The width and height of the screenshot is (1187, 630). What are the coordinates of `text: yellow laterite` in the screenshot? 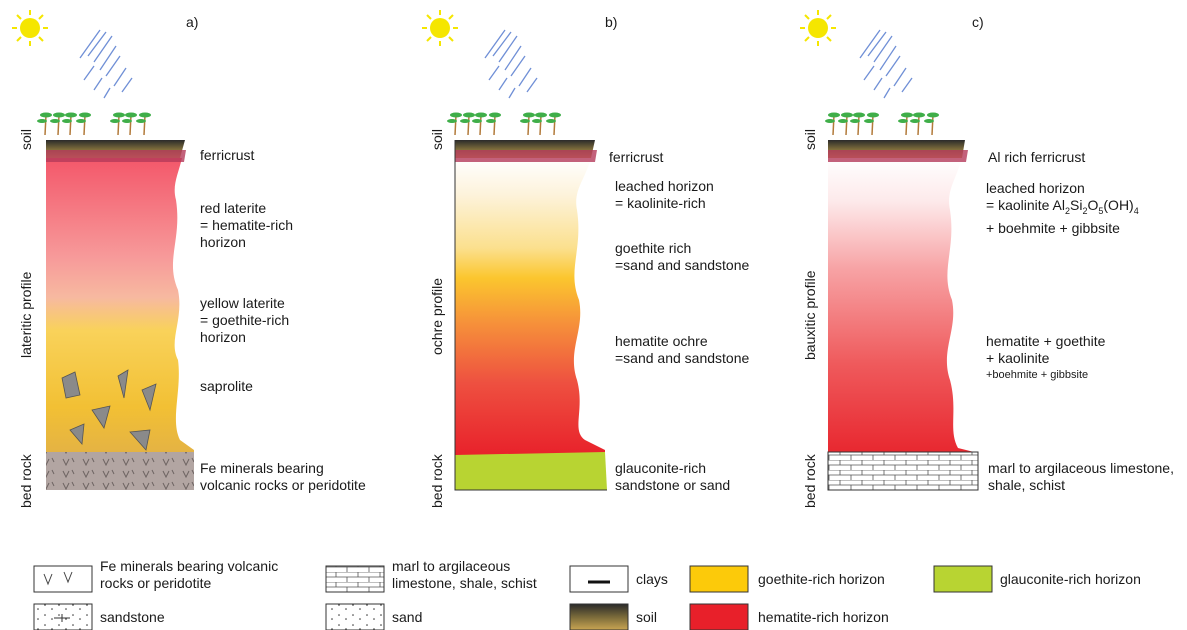 It's located at (242, 303).